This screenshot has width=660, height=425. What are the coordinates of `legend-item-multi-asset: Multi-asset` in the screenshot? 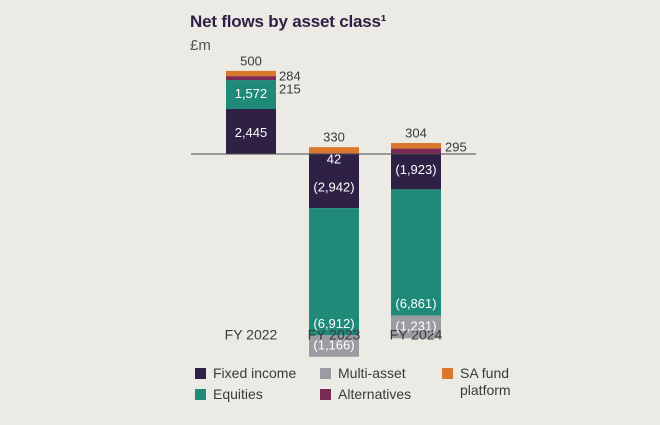 It's located at (363, 373).